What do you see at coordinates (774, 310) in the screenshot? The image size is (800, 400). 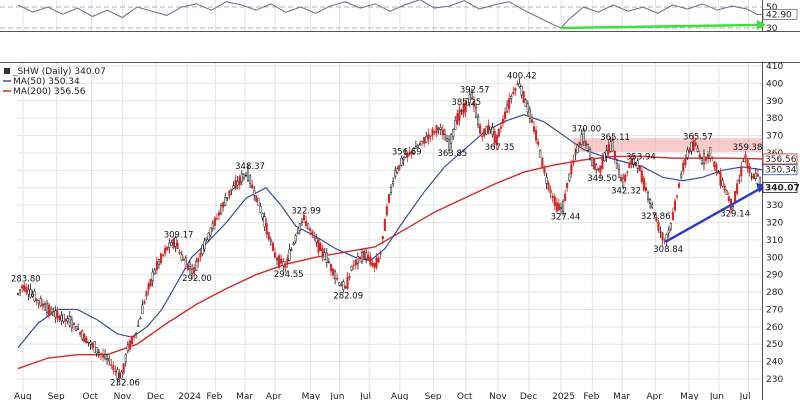 I see `y-tick-label: 270` at bounding box center [774, 310].